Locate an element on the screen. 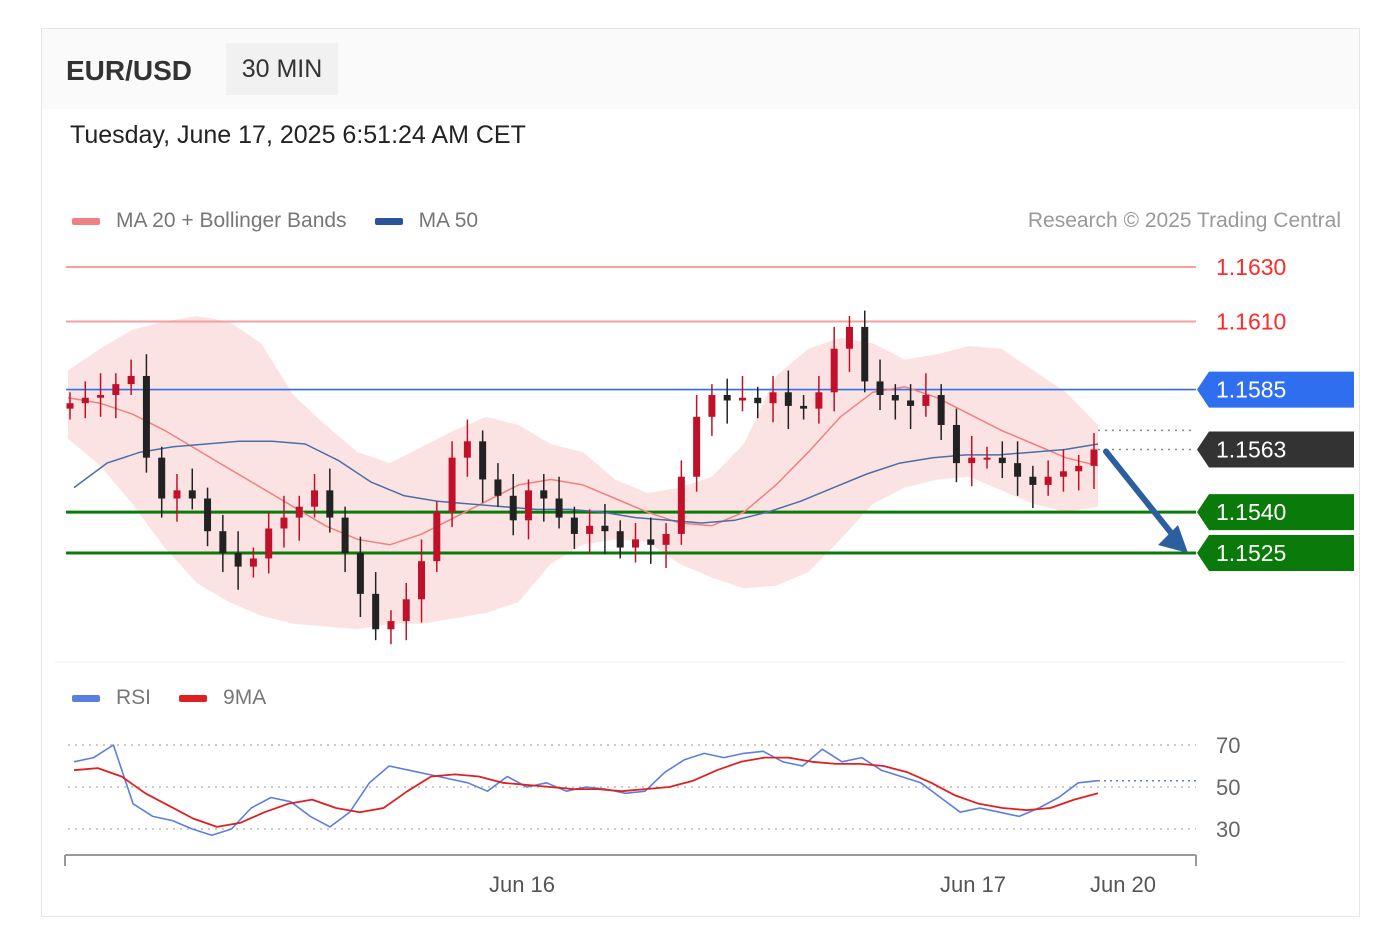  level-tag-1-1585-bg is located at coordinates (1275, 389).